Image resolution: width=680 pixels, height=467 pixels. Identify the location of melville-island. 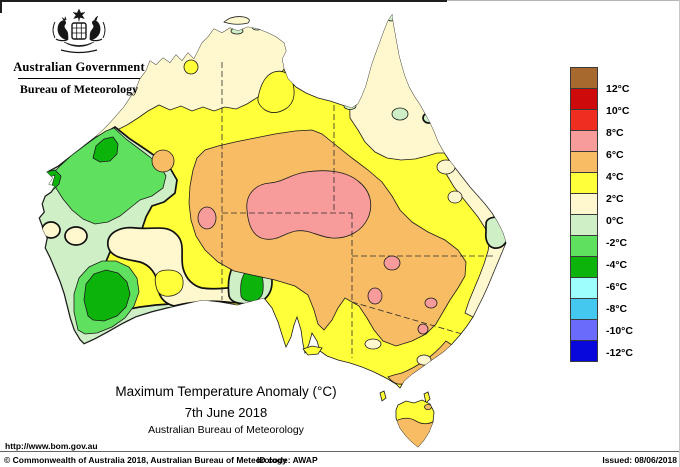
(236, 20).